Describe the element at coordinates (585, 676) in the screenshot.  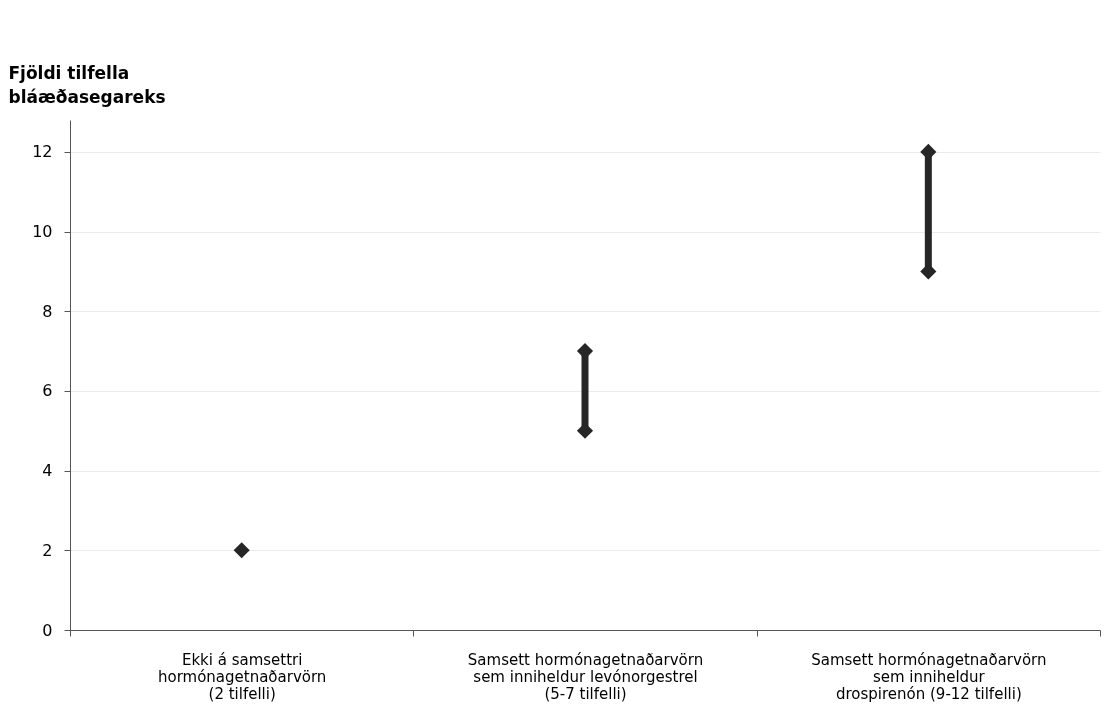
I see `x-tick-label: Samsett hormónagetnaðarvörn sem inniheldur levónorgestrel (5-7 tilfelli)` at that location.